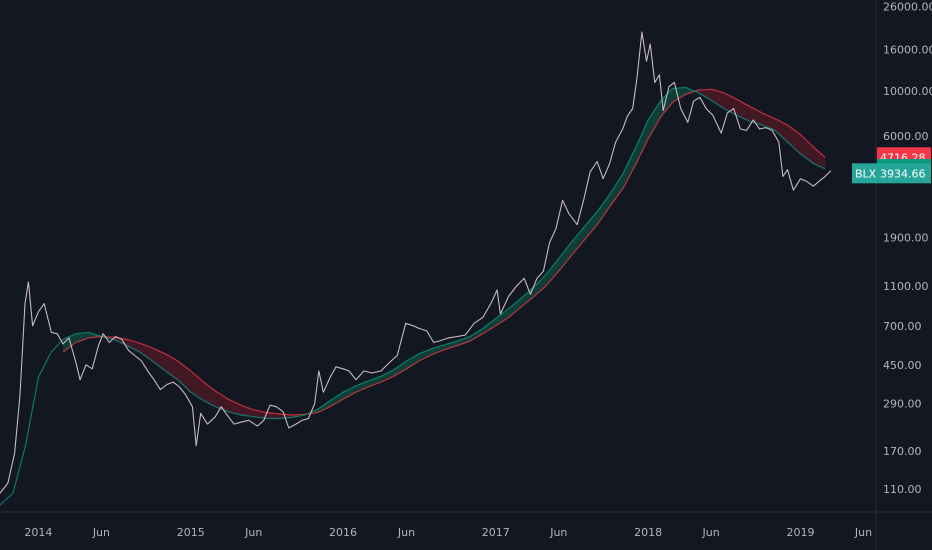 The height and width of the screenshot is (550, 932). What do you see at coordinates (907, 91) in the screenshot?
I see `price-tick-label: 10000.00` at bounding box center [907, 91].